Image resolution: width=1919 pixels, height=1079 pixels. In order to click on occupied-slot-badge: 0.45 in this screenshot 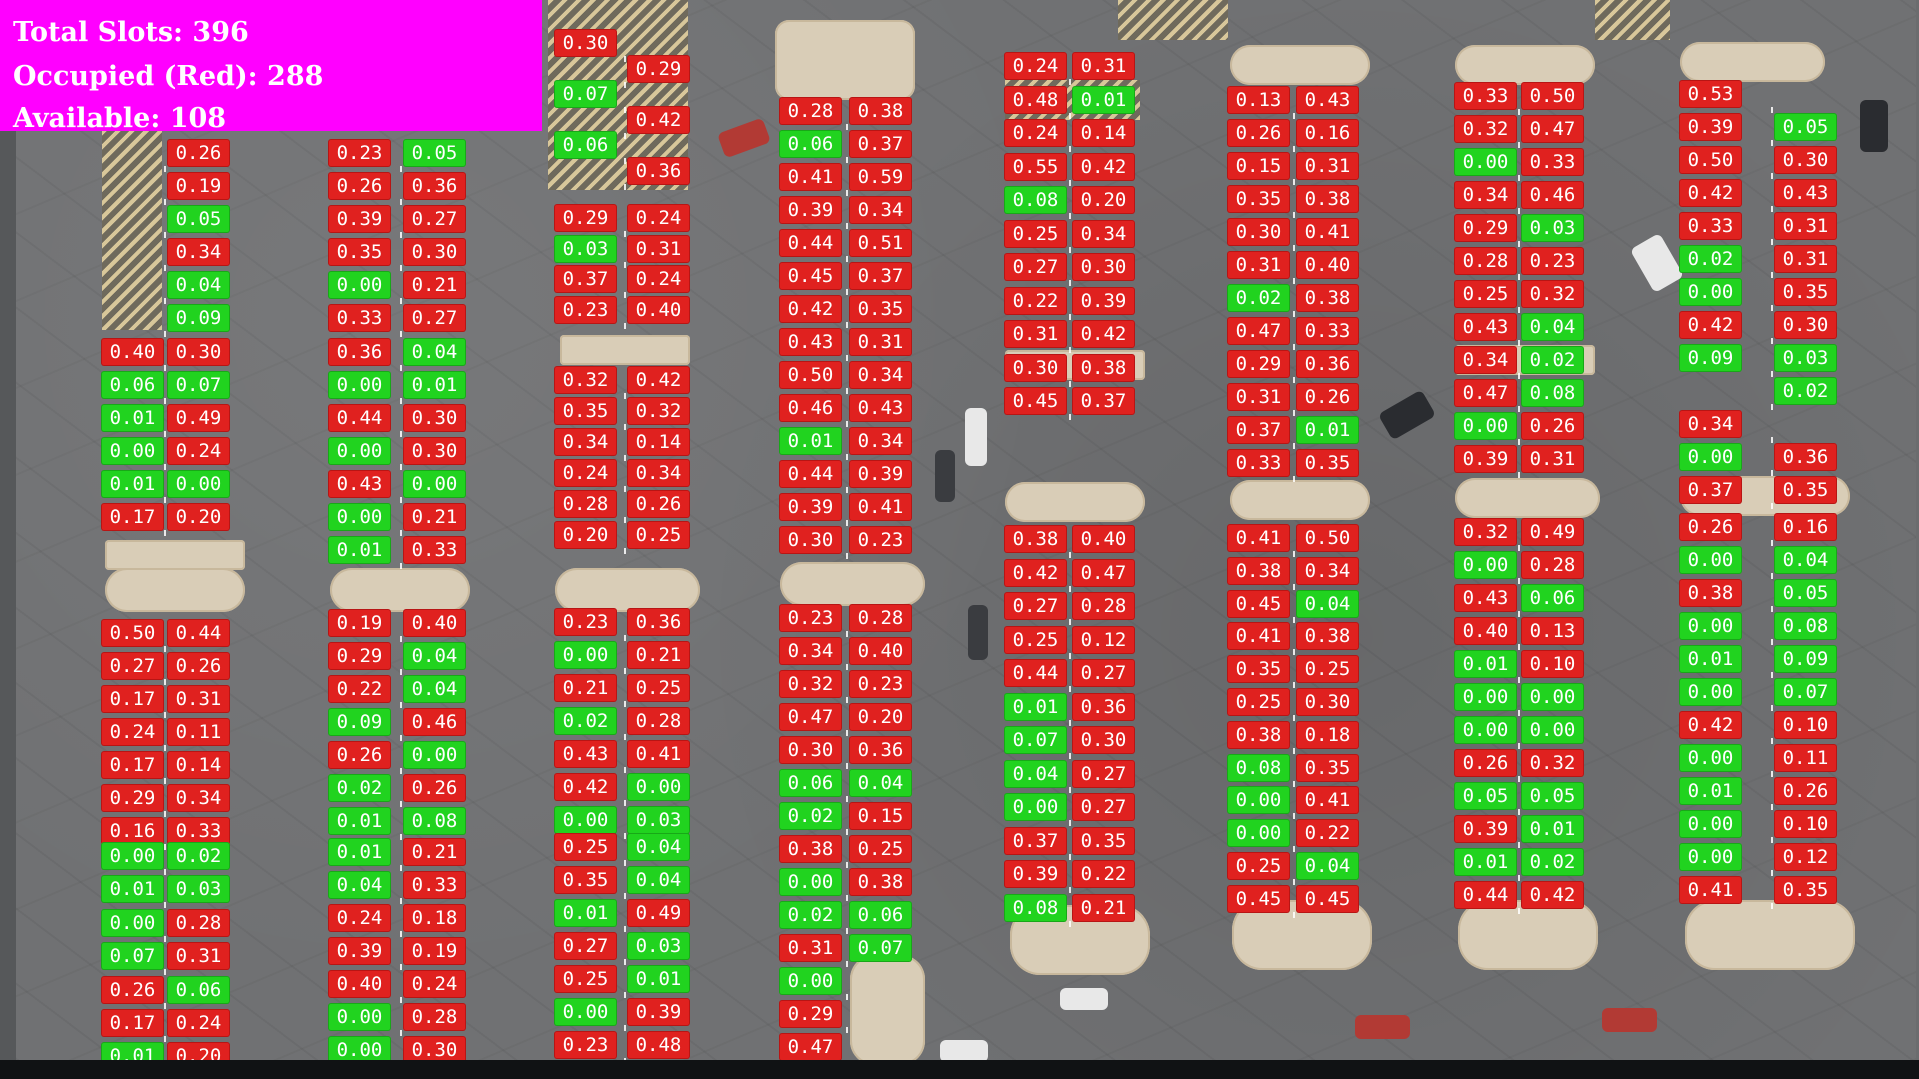, I will do `click(1327, 899)`.